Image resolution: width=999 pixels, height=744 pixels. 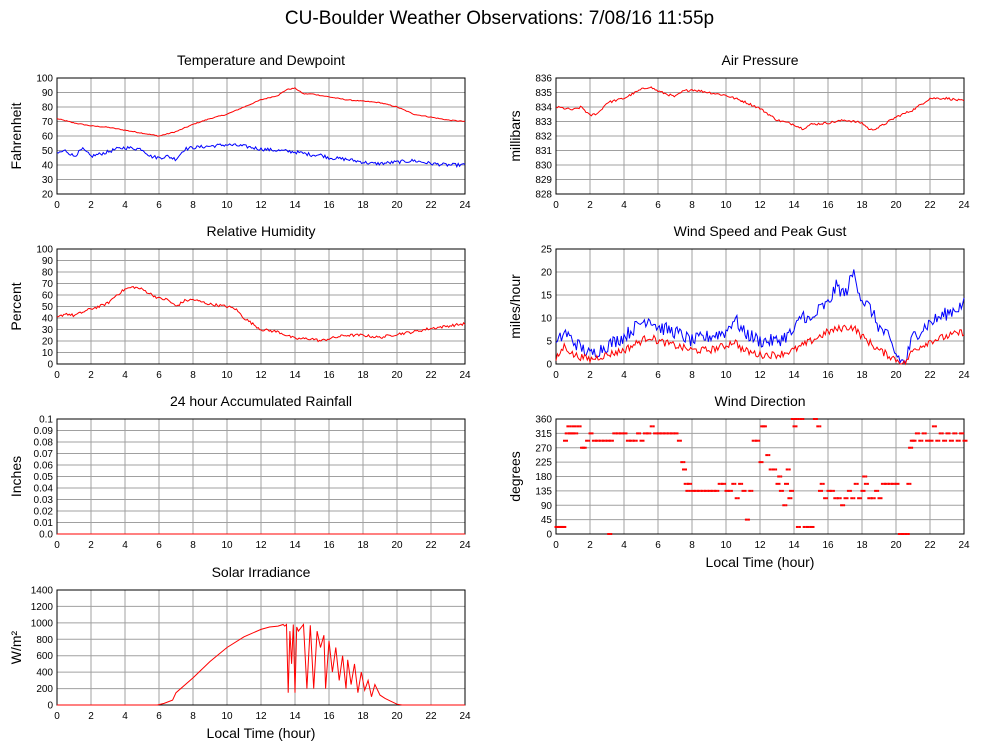 What do you see at coordinates (48, 342) in the screenshot?
I see `humidity-y-tick-label: 20` at bounding box center [48, 342].